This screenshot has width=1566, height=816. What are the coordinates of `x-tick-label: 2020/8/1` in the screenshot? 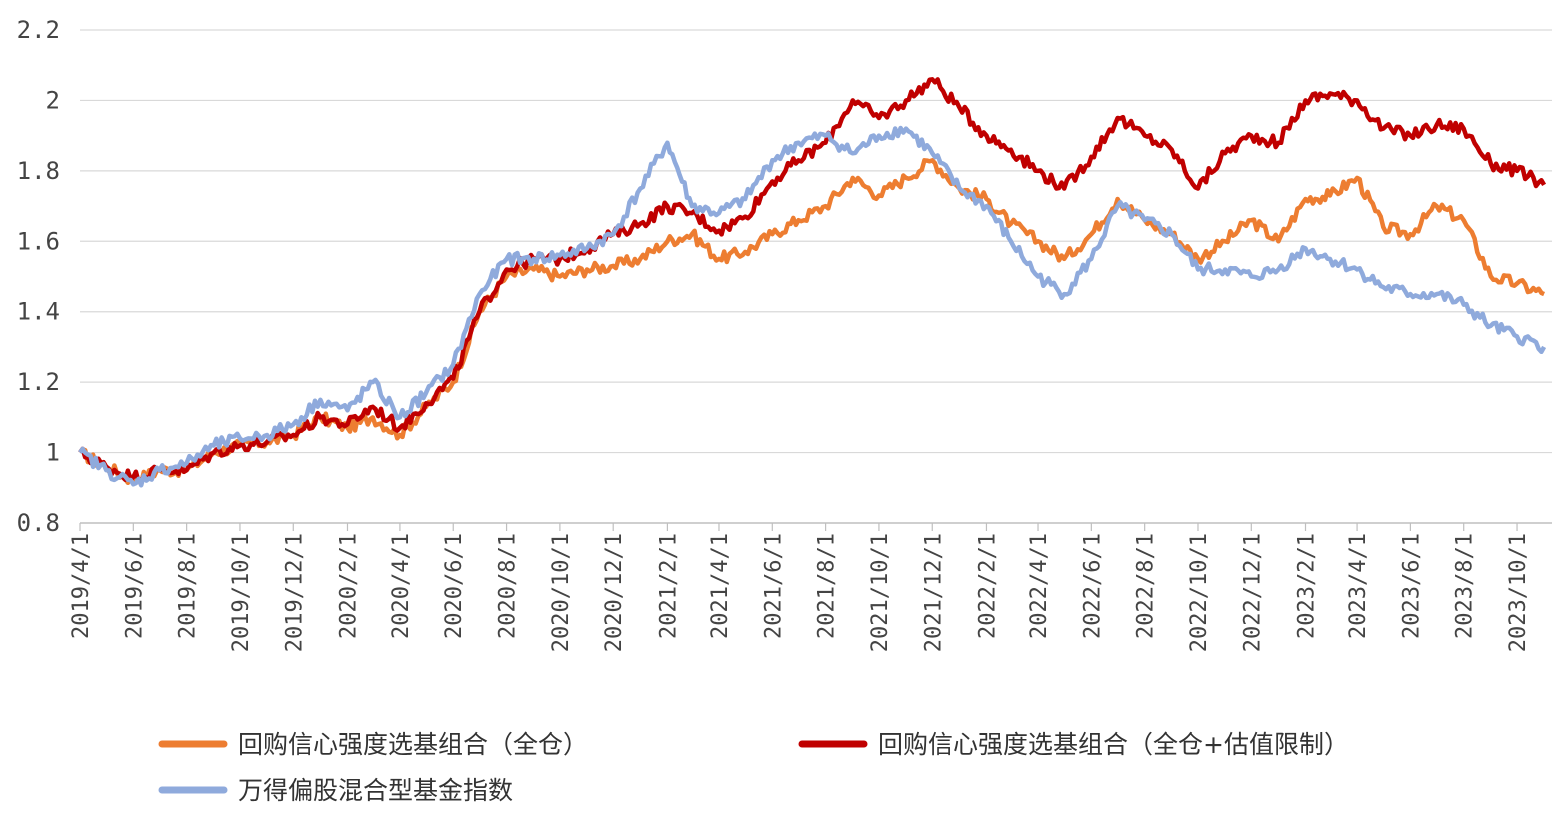 It's located at (508, 586).